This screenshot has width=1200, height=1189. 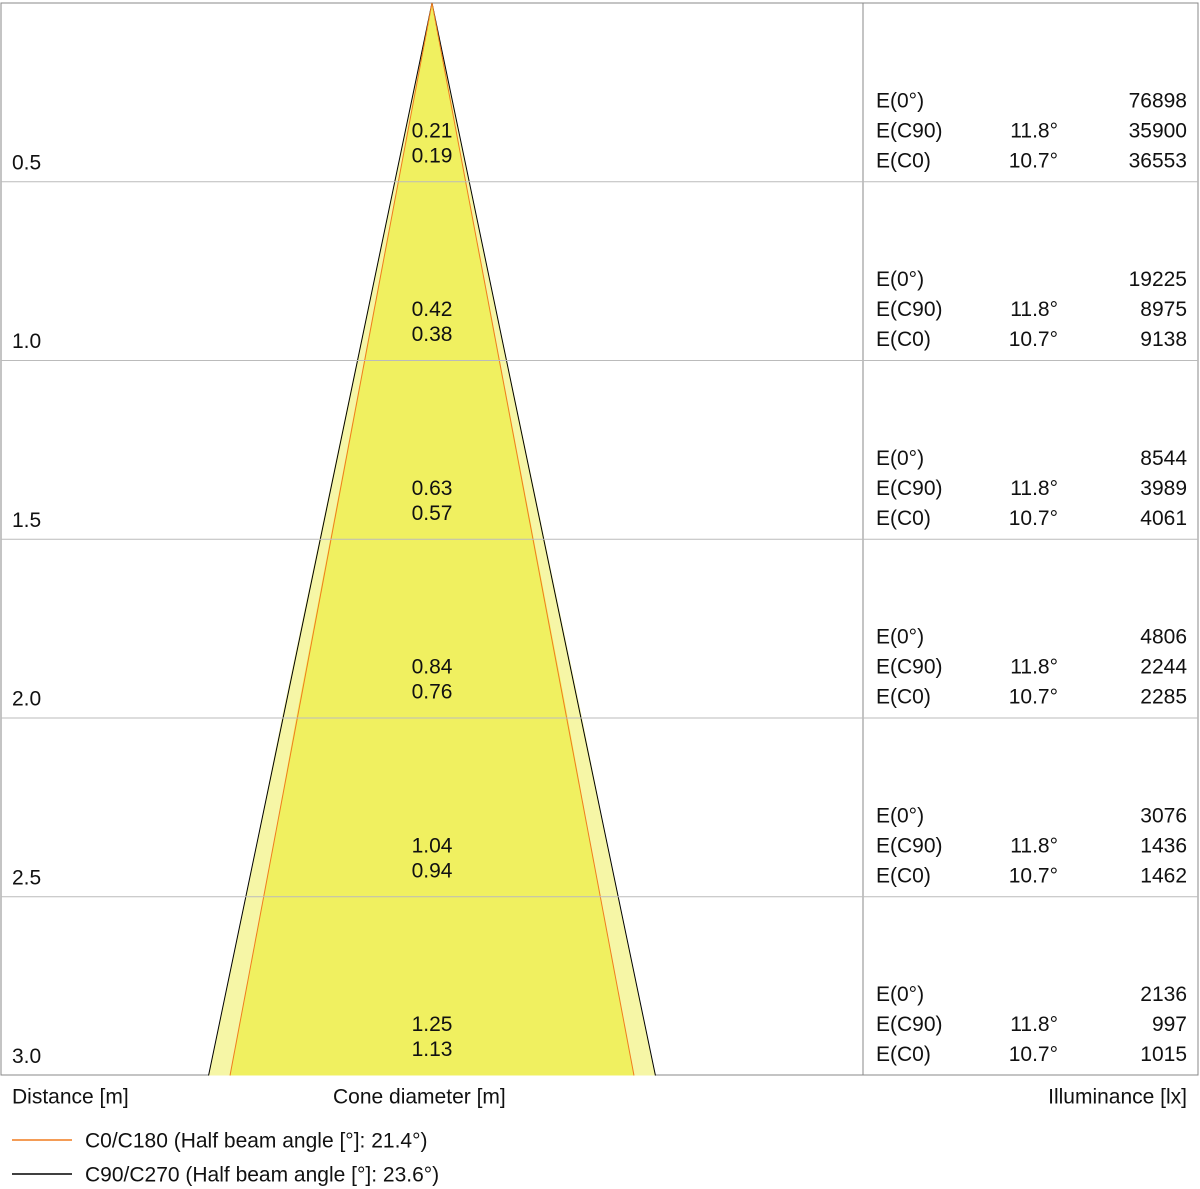 I want to click on distance-tick-label: 2.5, so click(x=26, y=877).